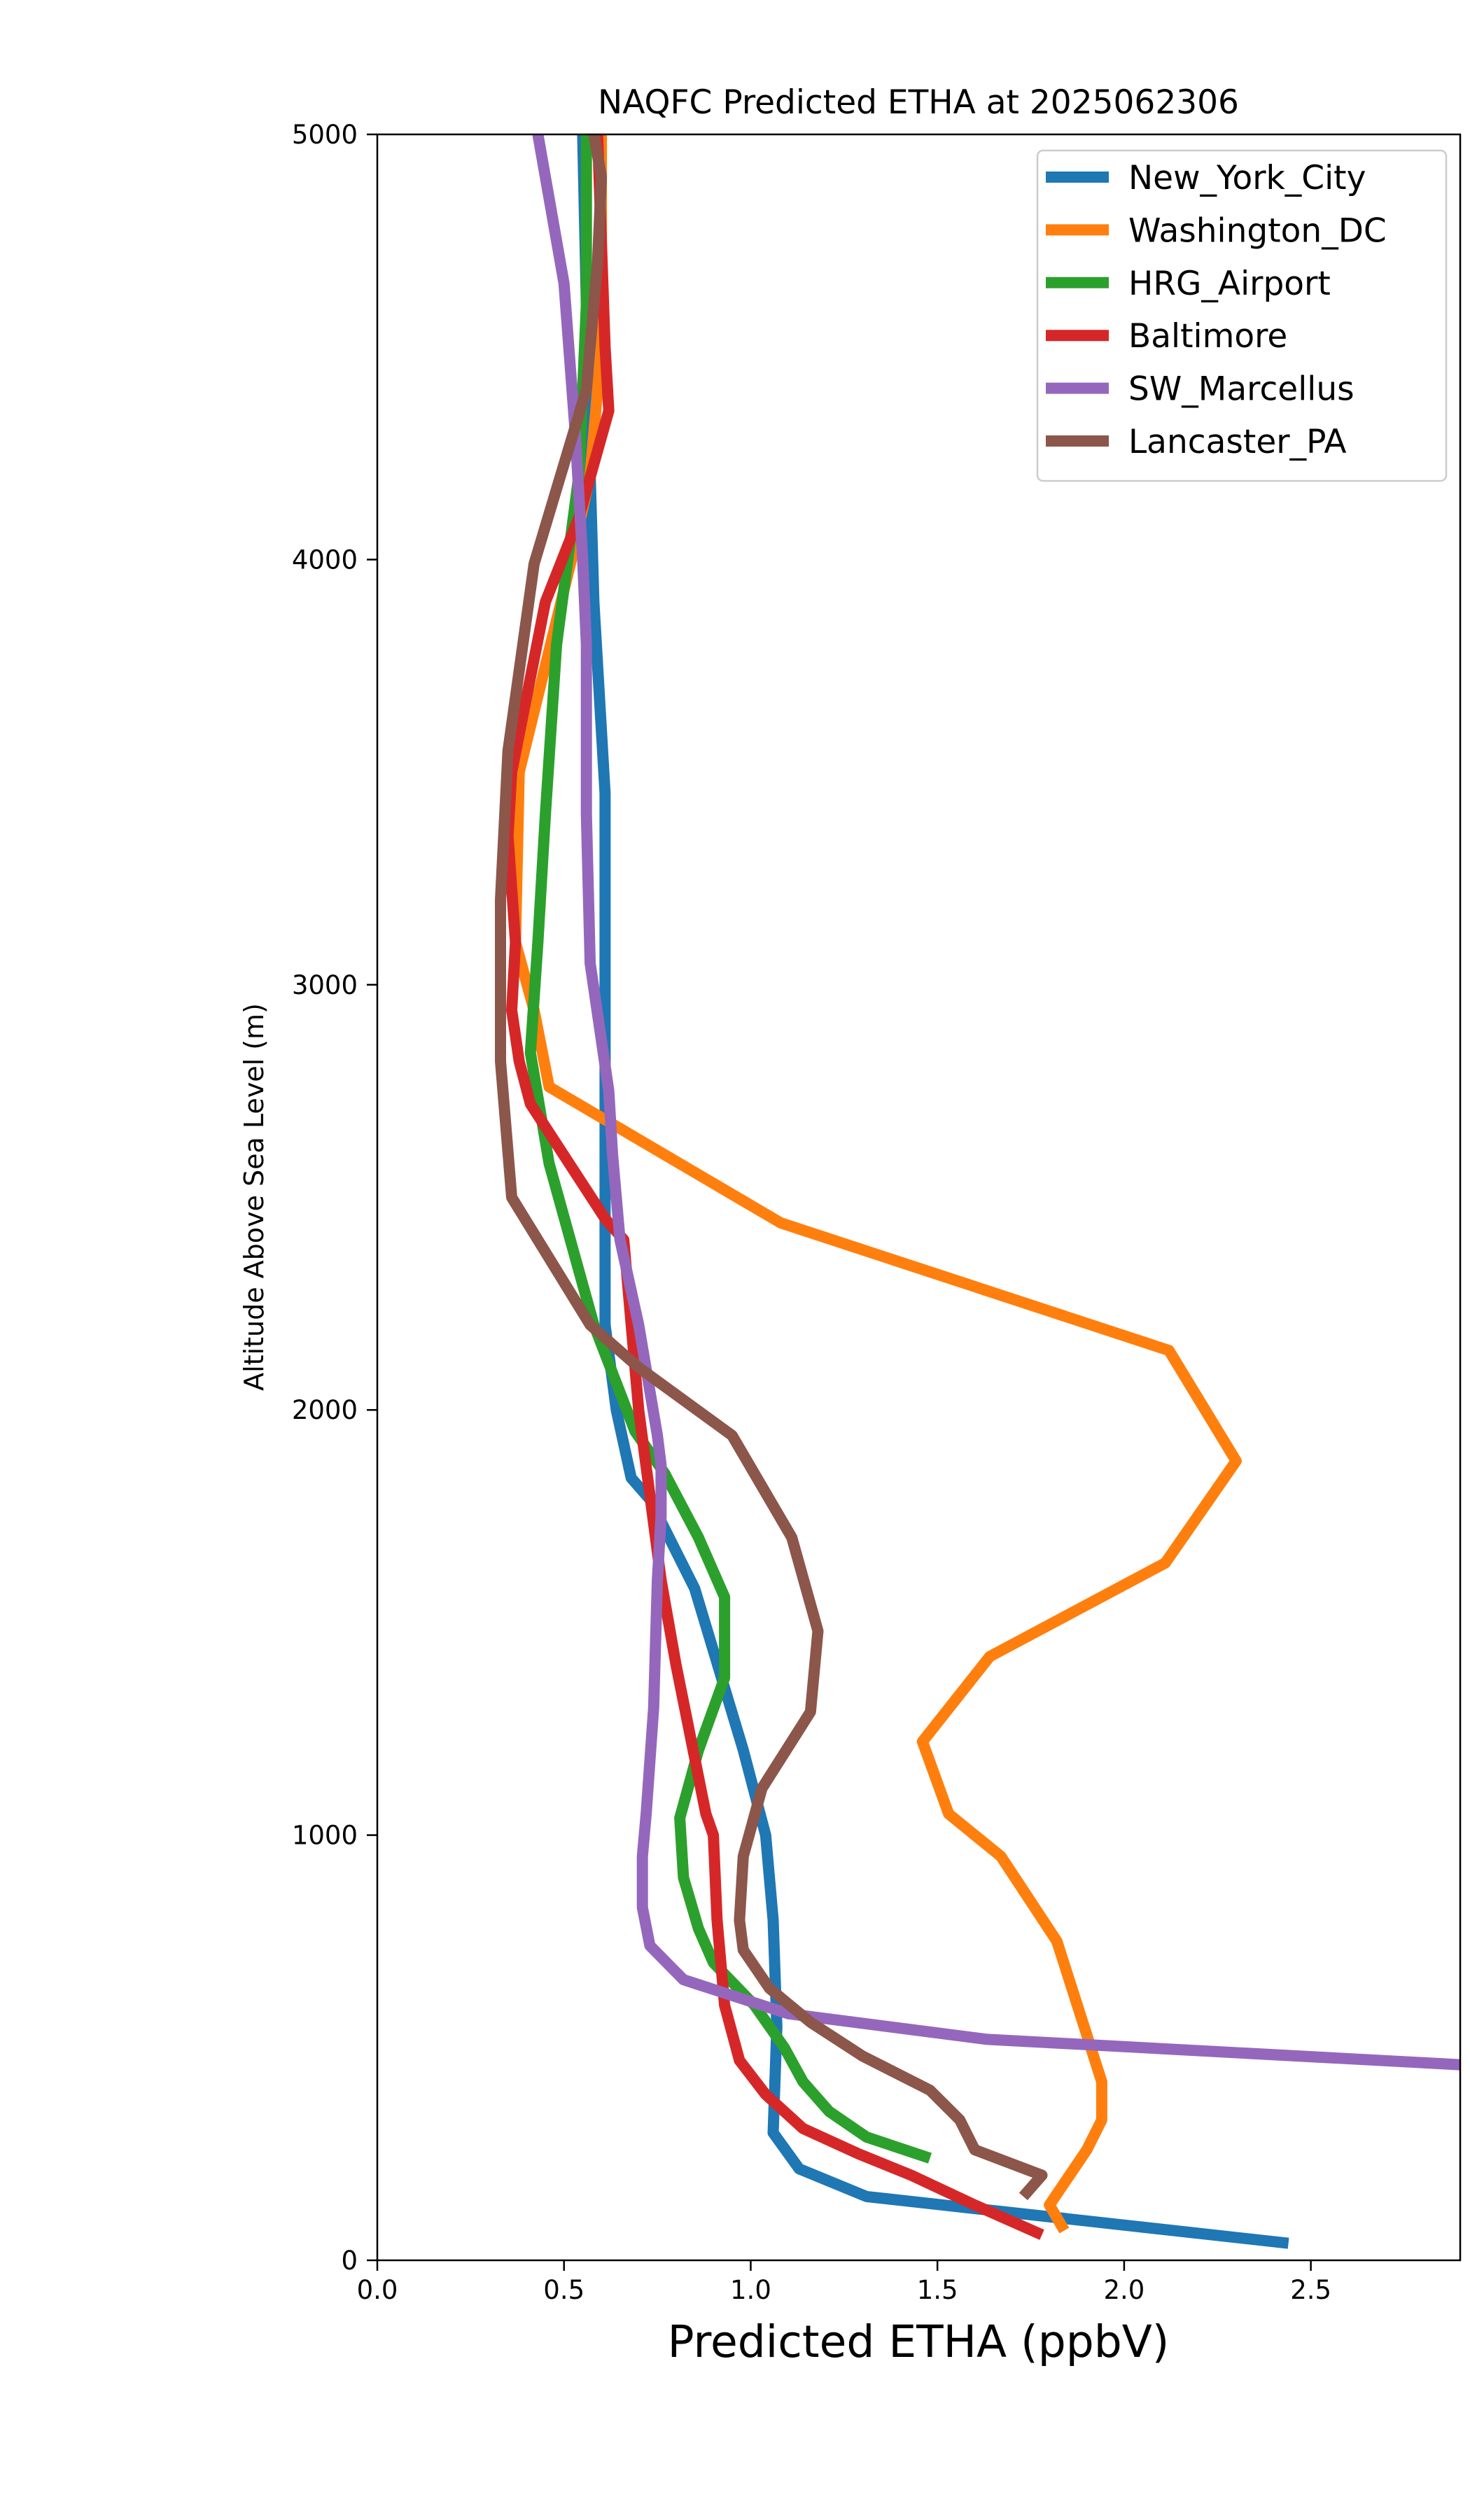 The width and height of the screenshot is (1470, 2520). What do you see at coordinates (1310, 2290) in the screenshot?
I see `x-tick-label: 2.5` at bounding box center [1310, 2290].